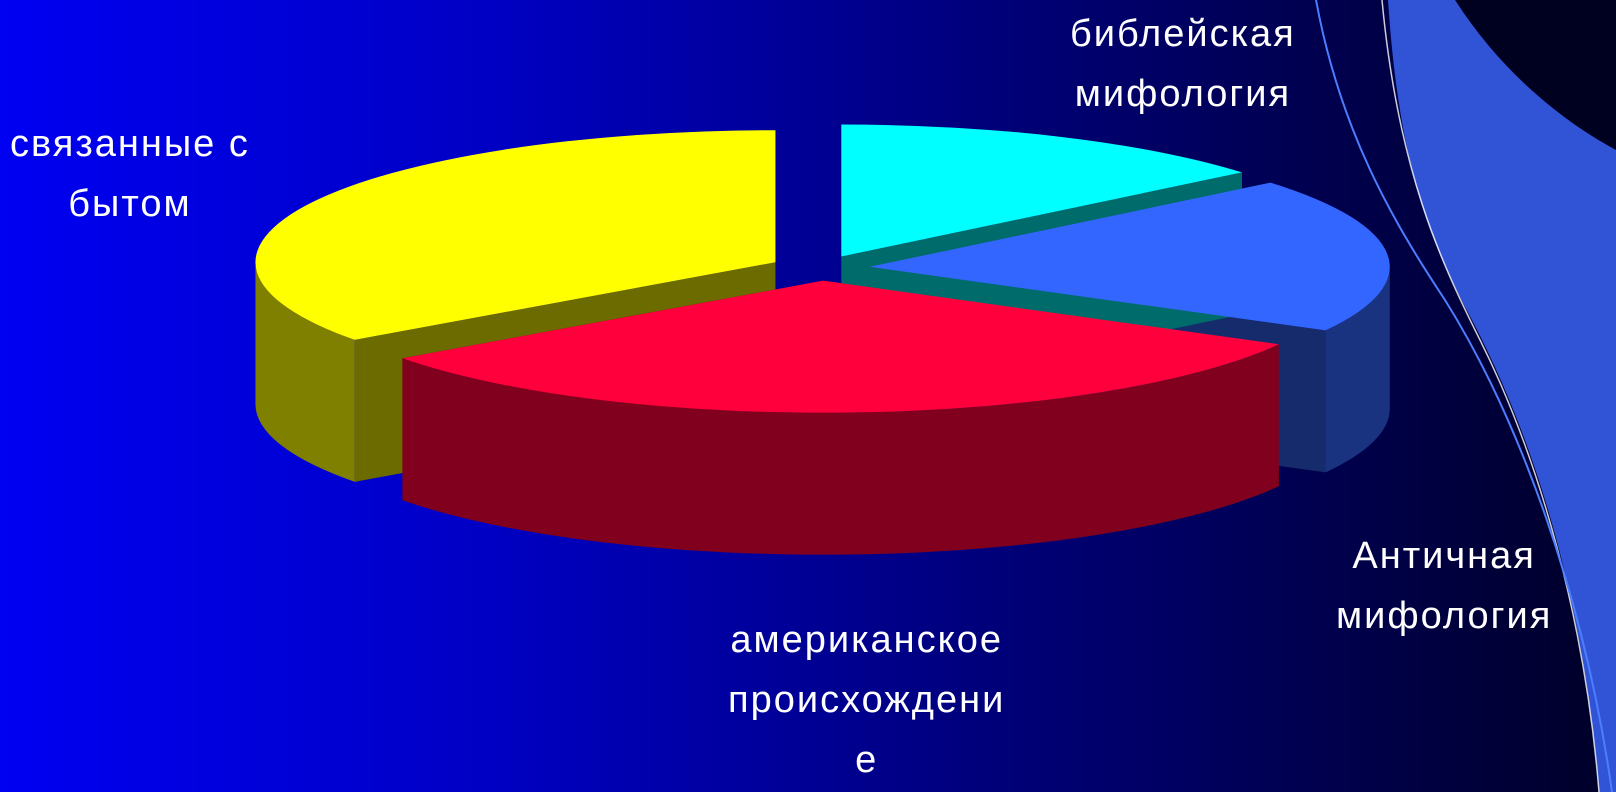 The height and width of the screenshot is (792, 1616). I want to click on label-amerikanskoe-line3: е, so click(867, 760).